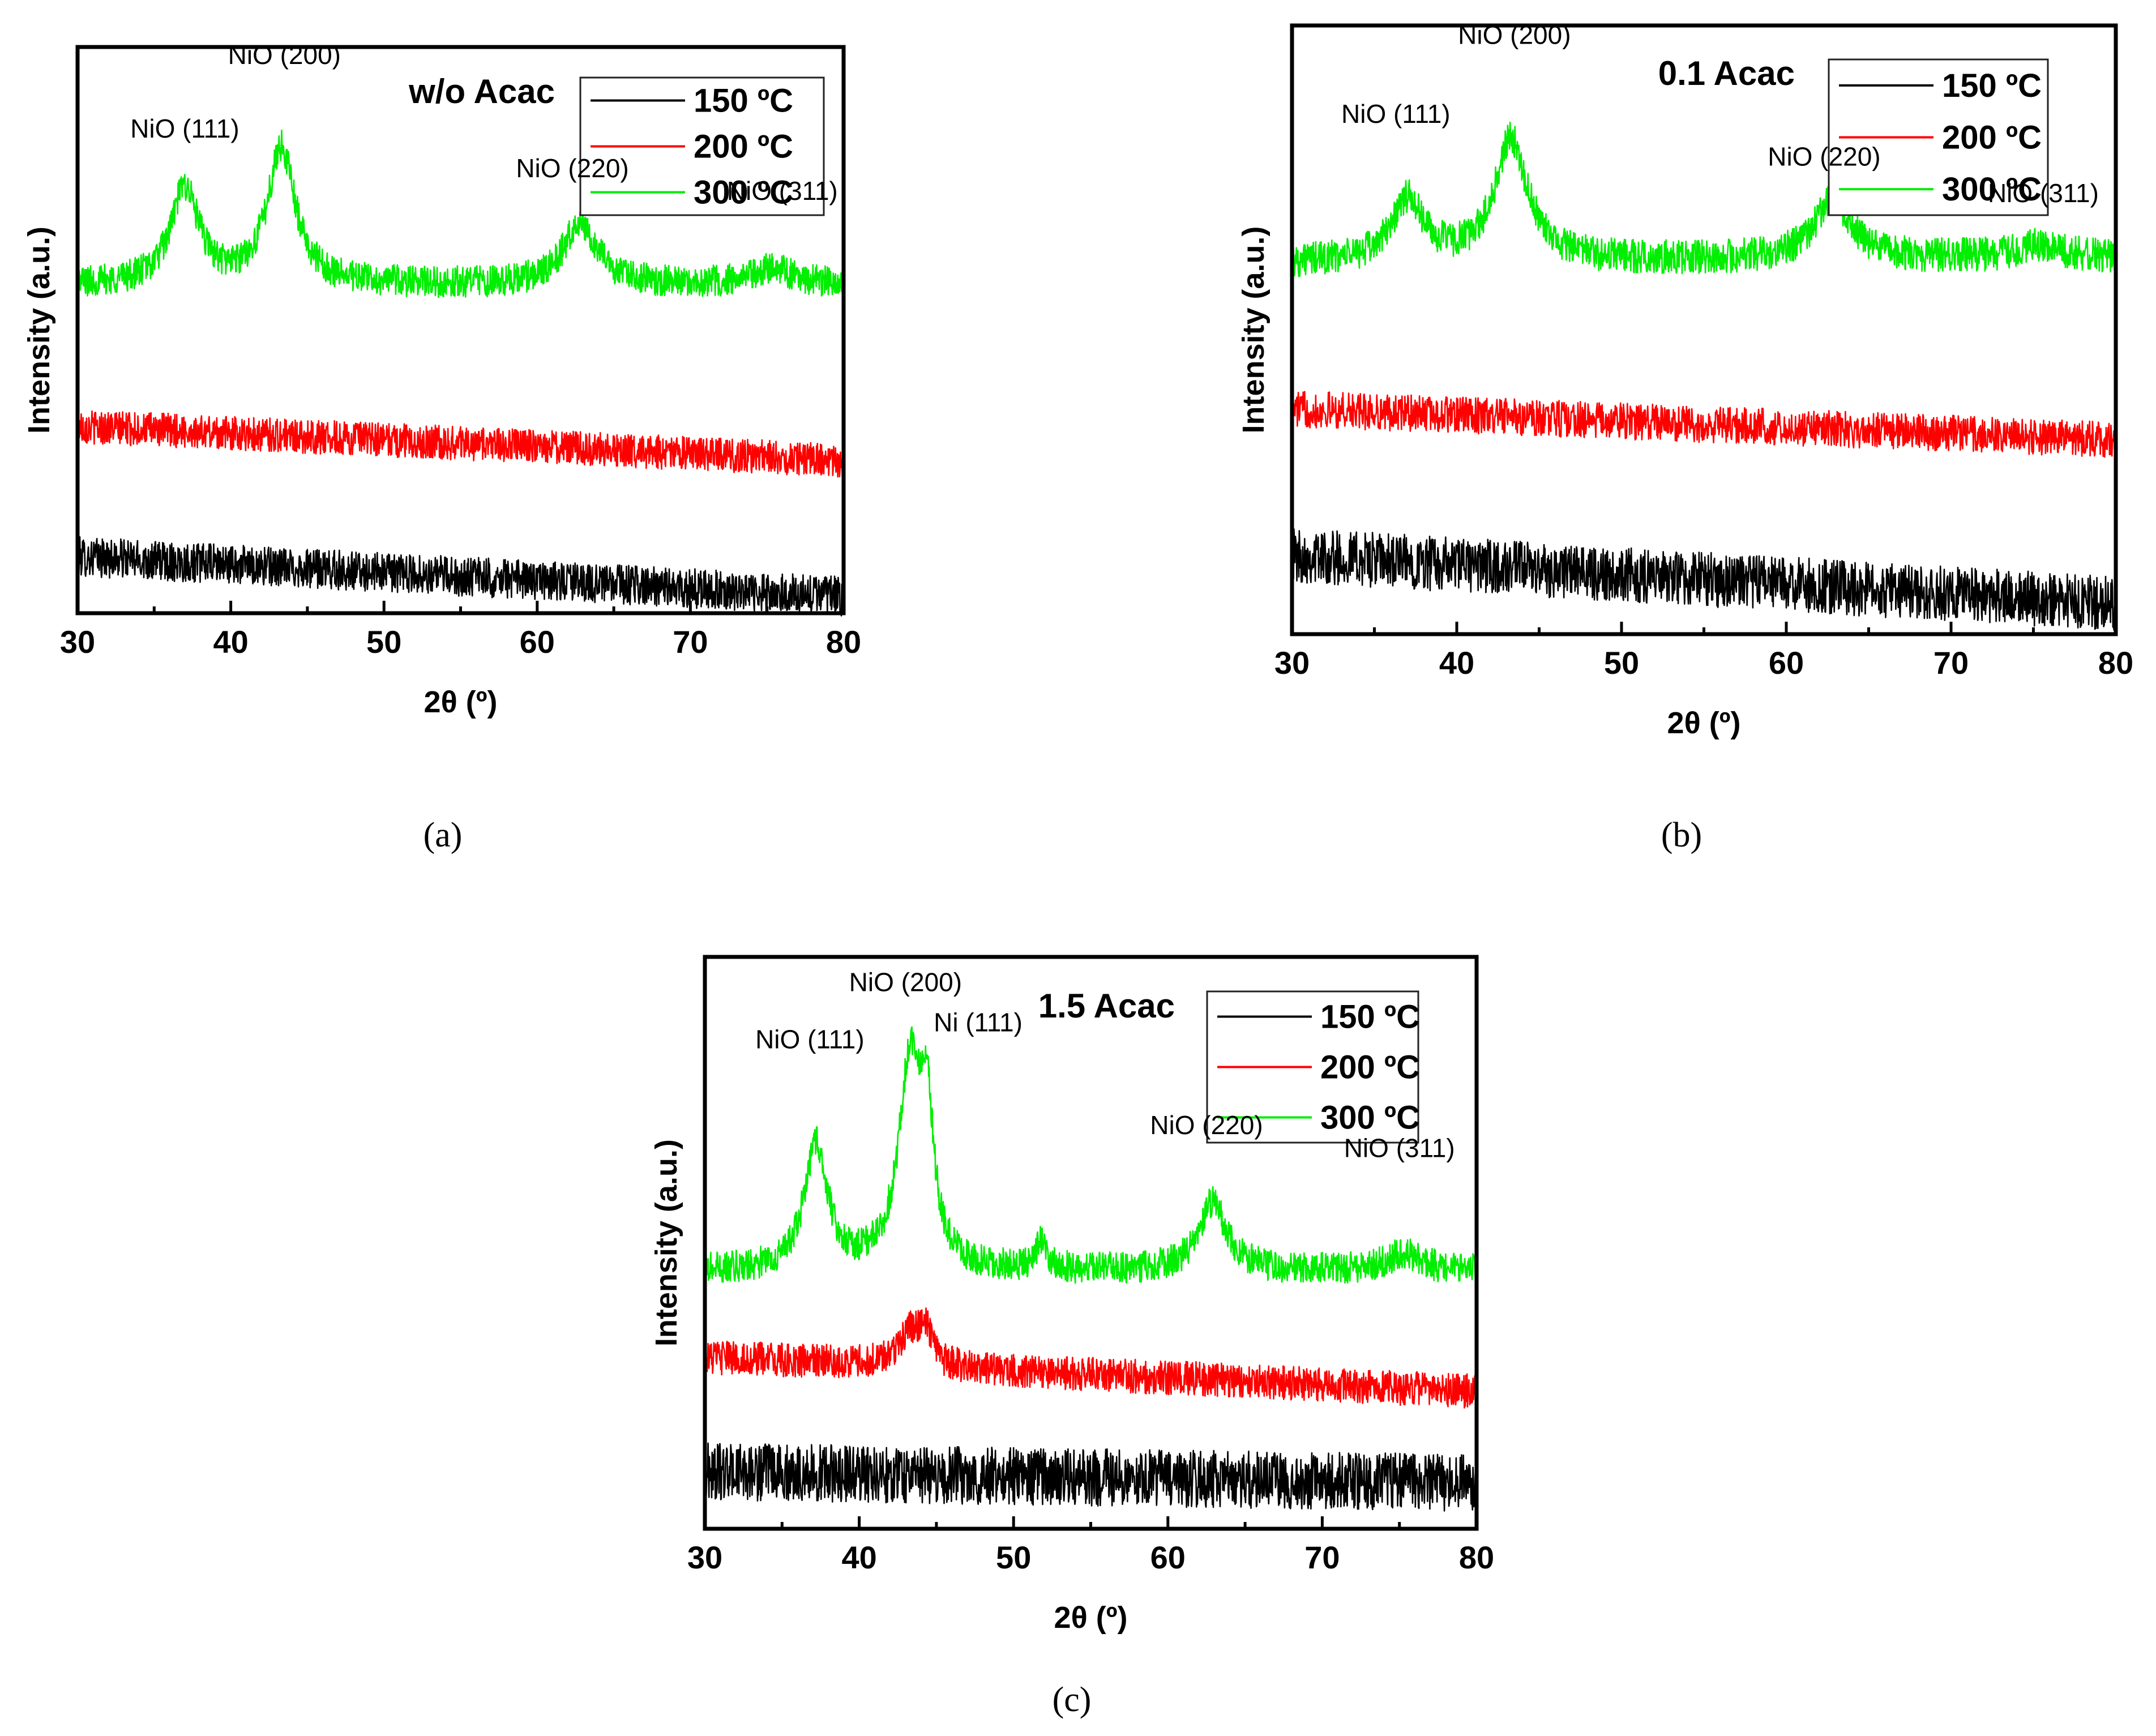 The image size is (2156, 1736). I want to click on panel-caption: (b), so click(1681, 835).